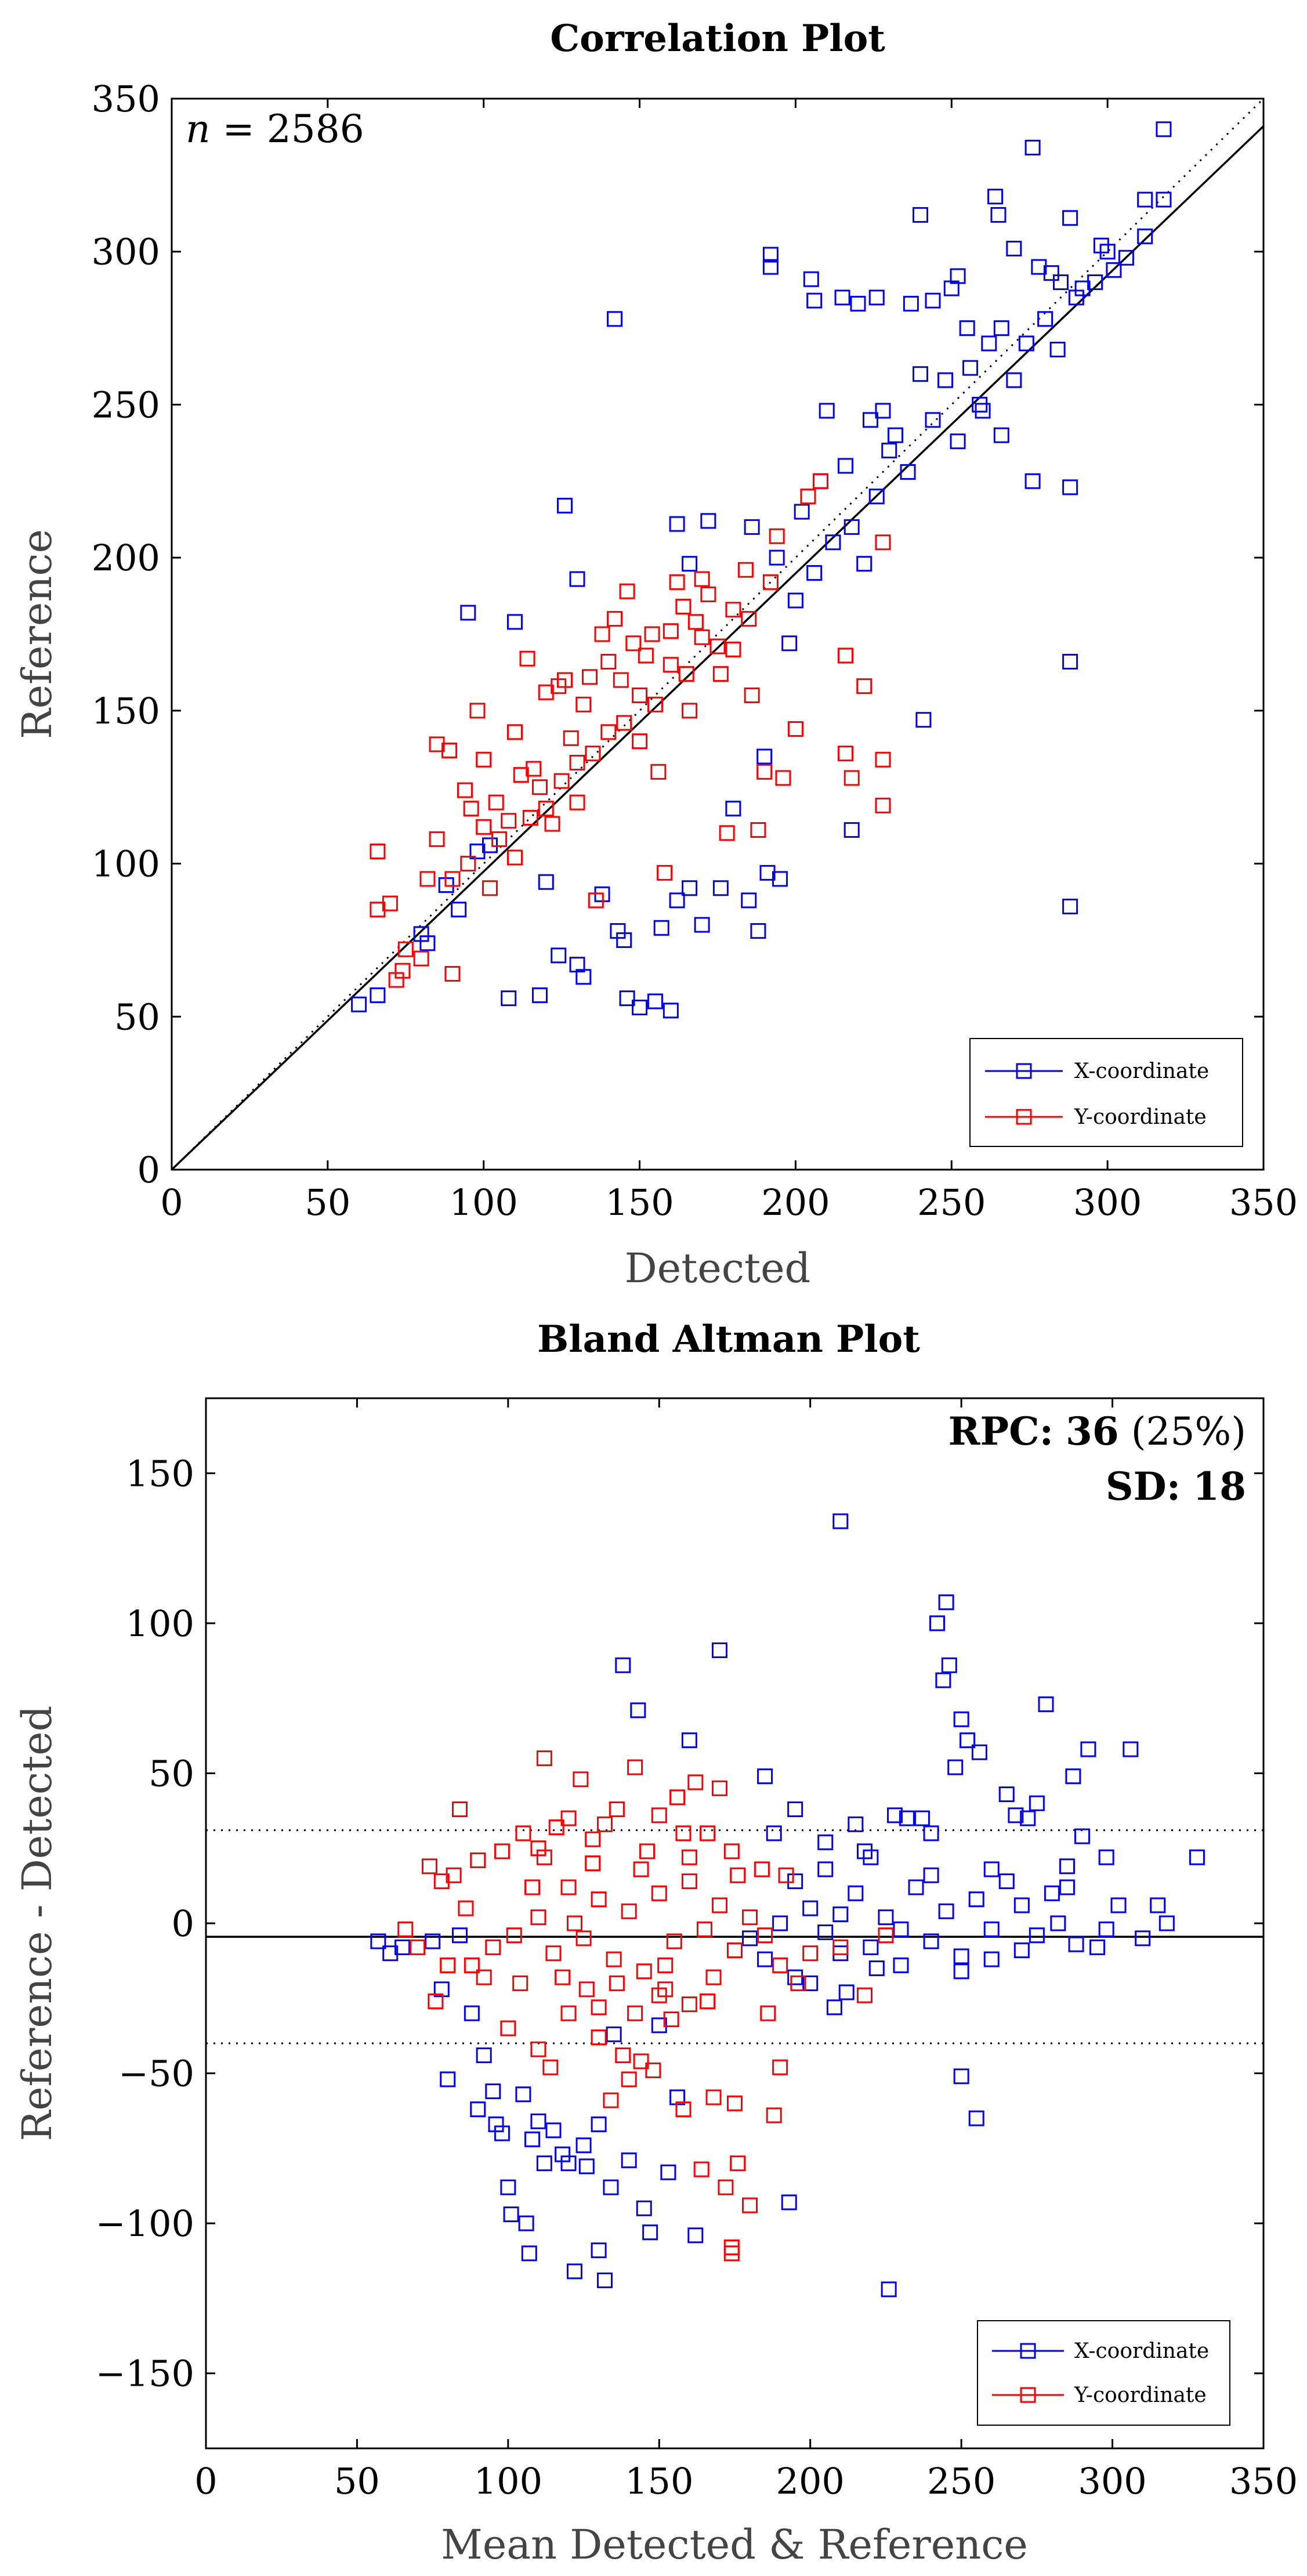 Image resolution: width=1307 pixels, height=2576 pixels. I want to click on y-tick-label: 150, so click(126, 711).